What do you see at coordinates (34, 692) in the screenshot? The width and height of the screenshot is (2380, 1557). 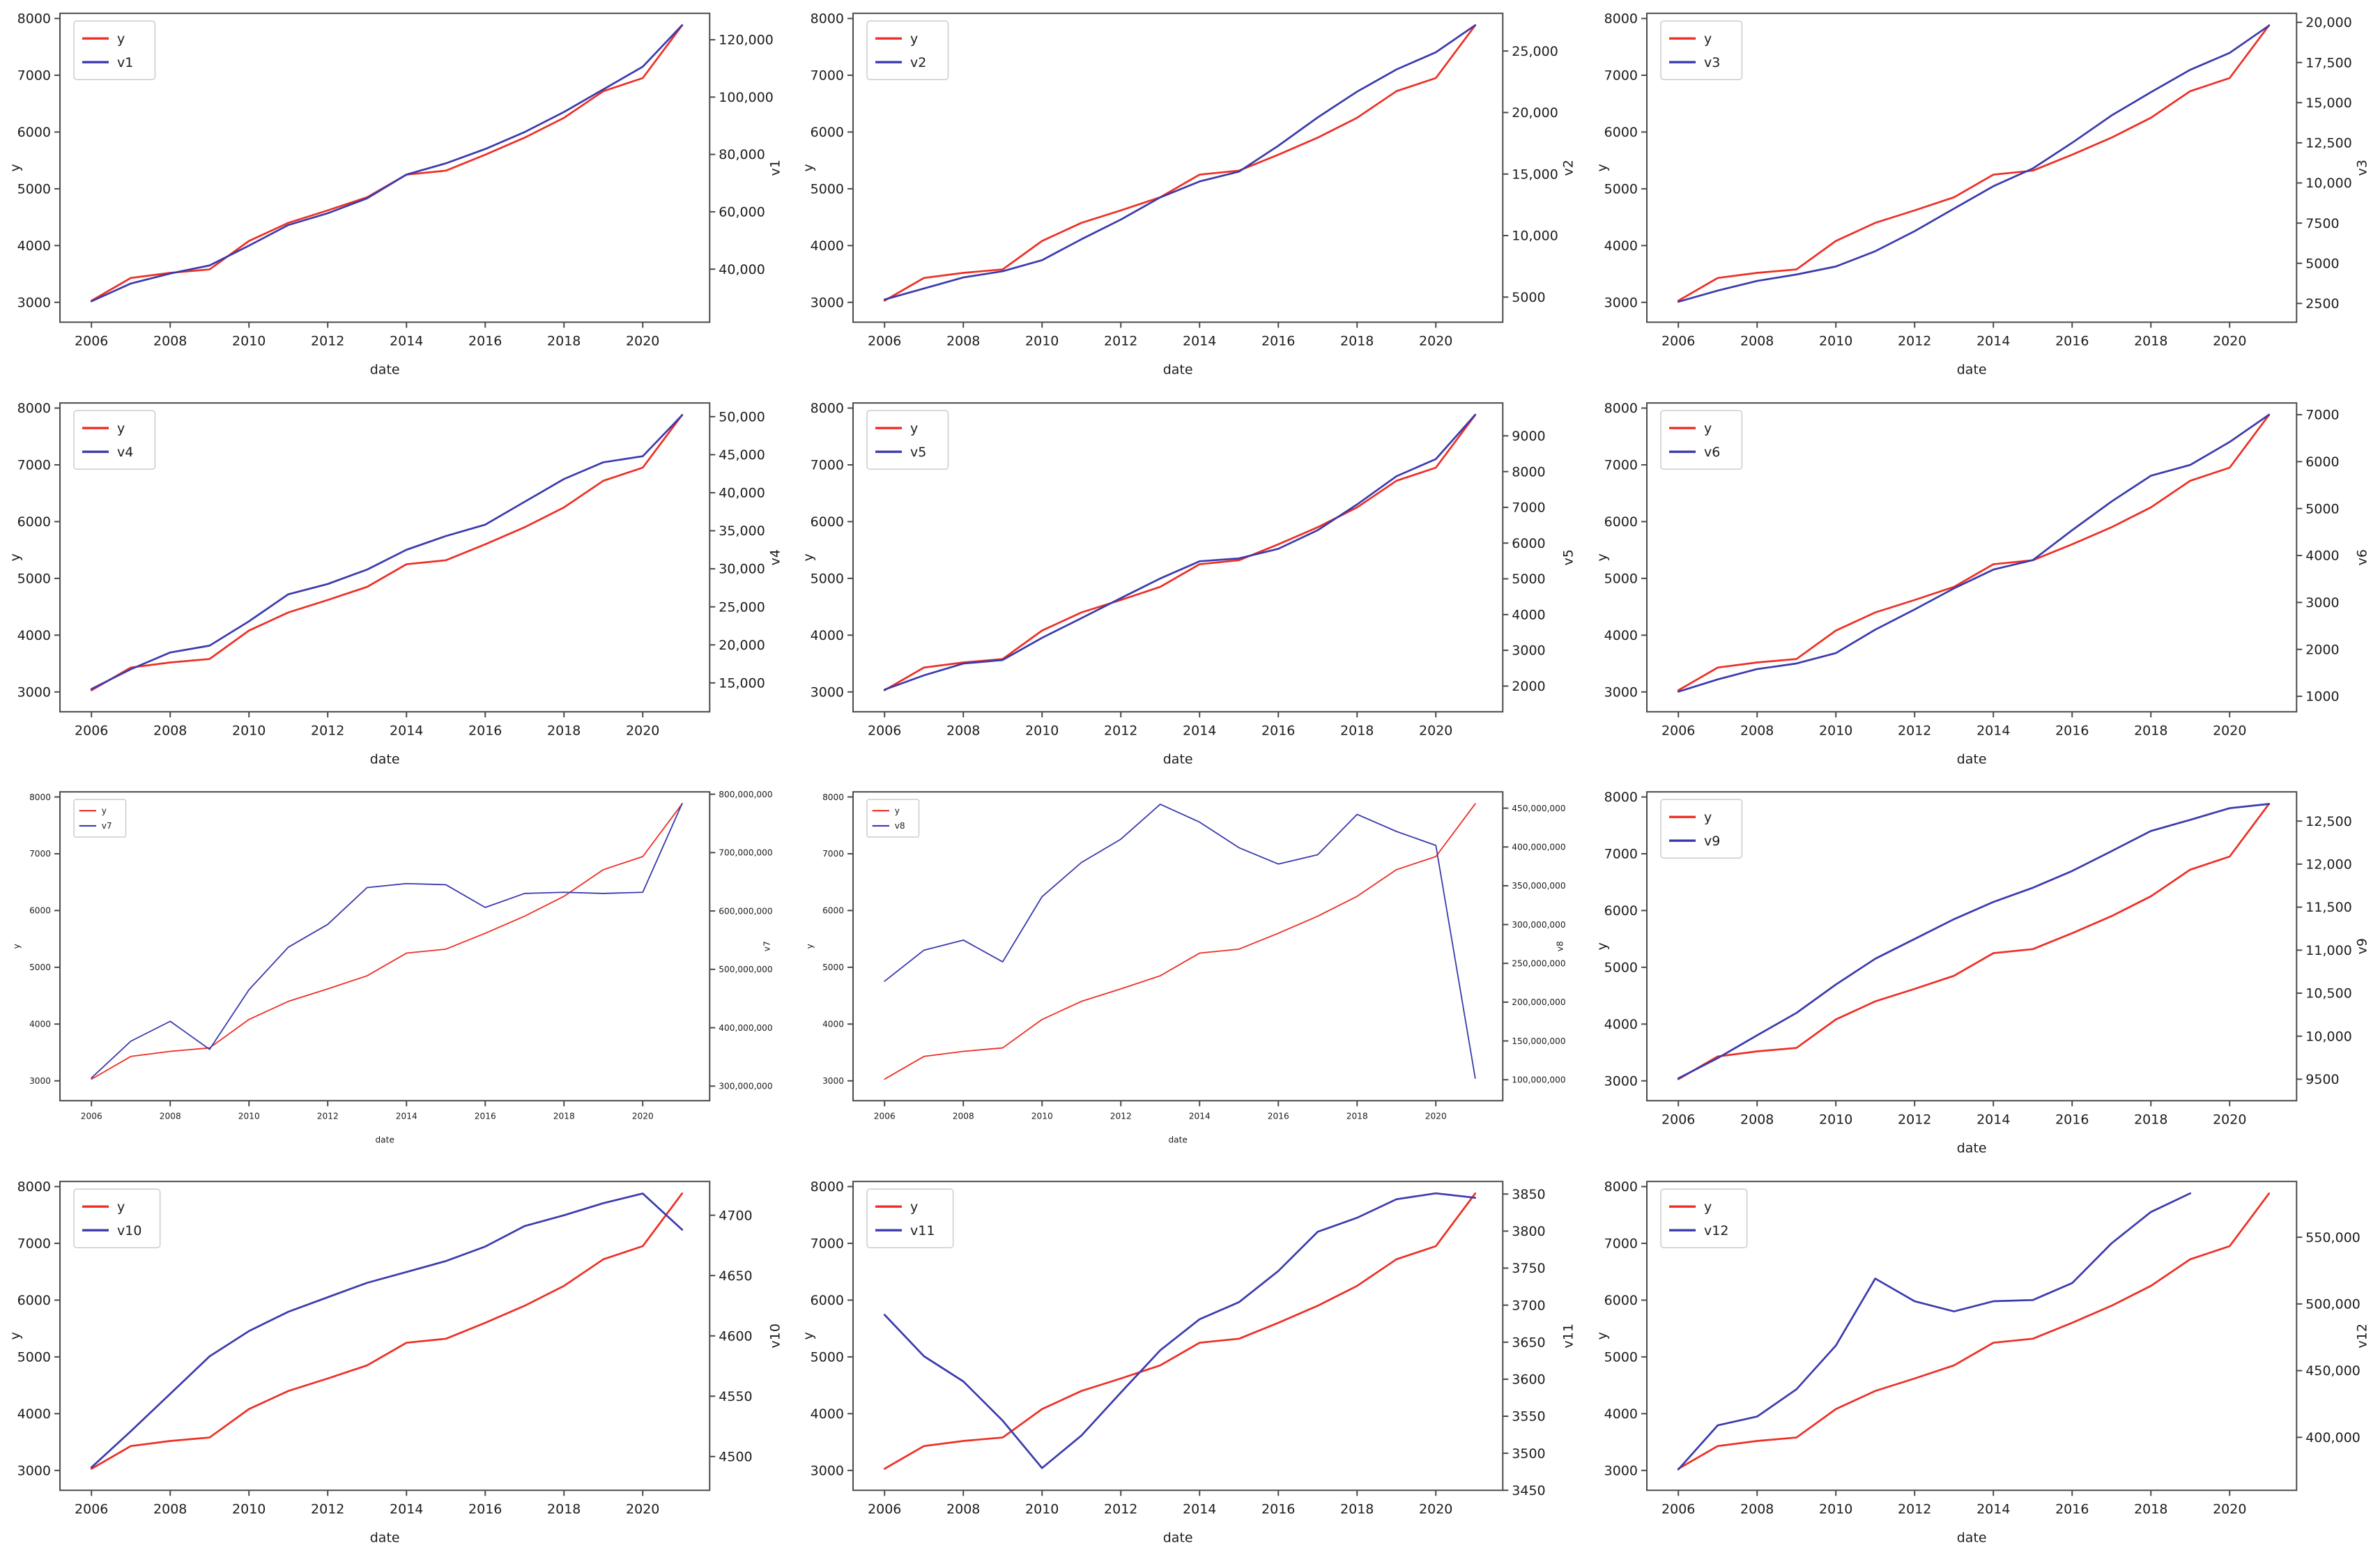 I see `y-tick-label: 3000` at bounding box center [34, 692].